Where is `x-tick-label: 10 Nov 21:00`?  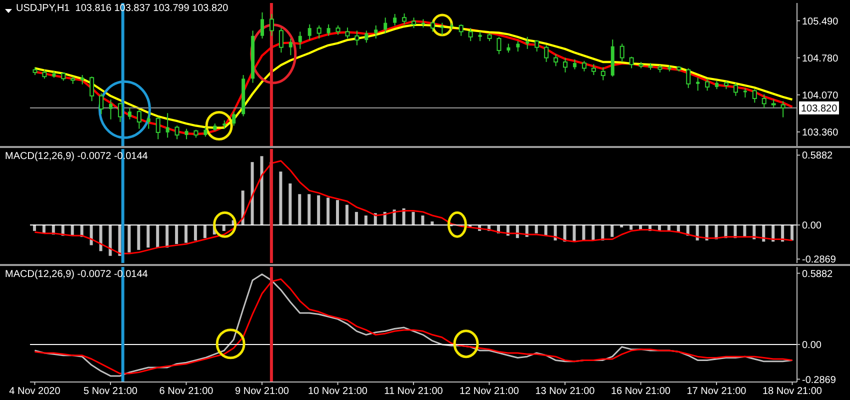 x-tick-label: 10 Nov 21:00 is located at coordinates (338, 392).